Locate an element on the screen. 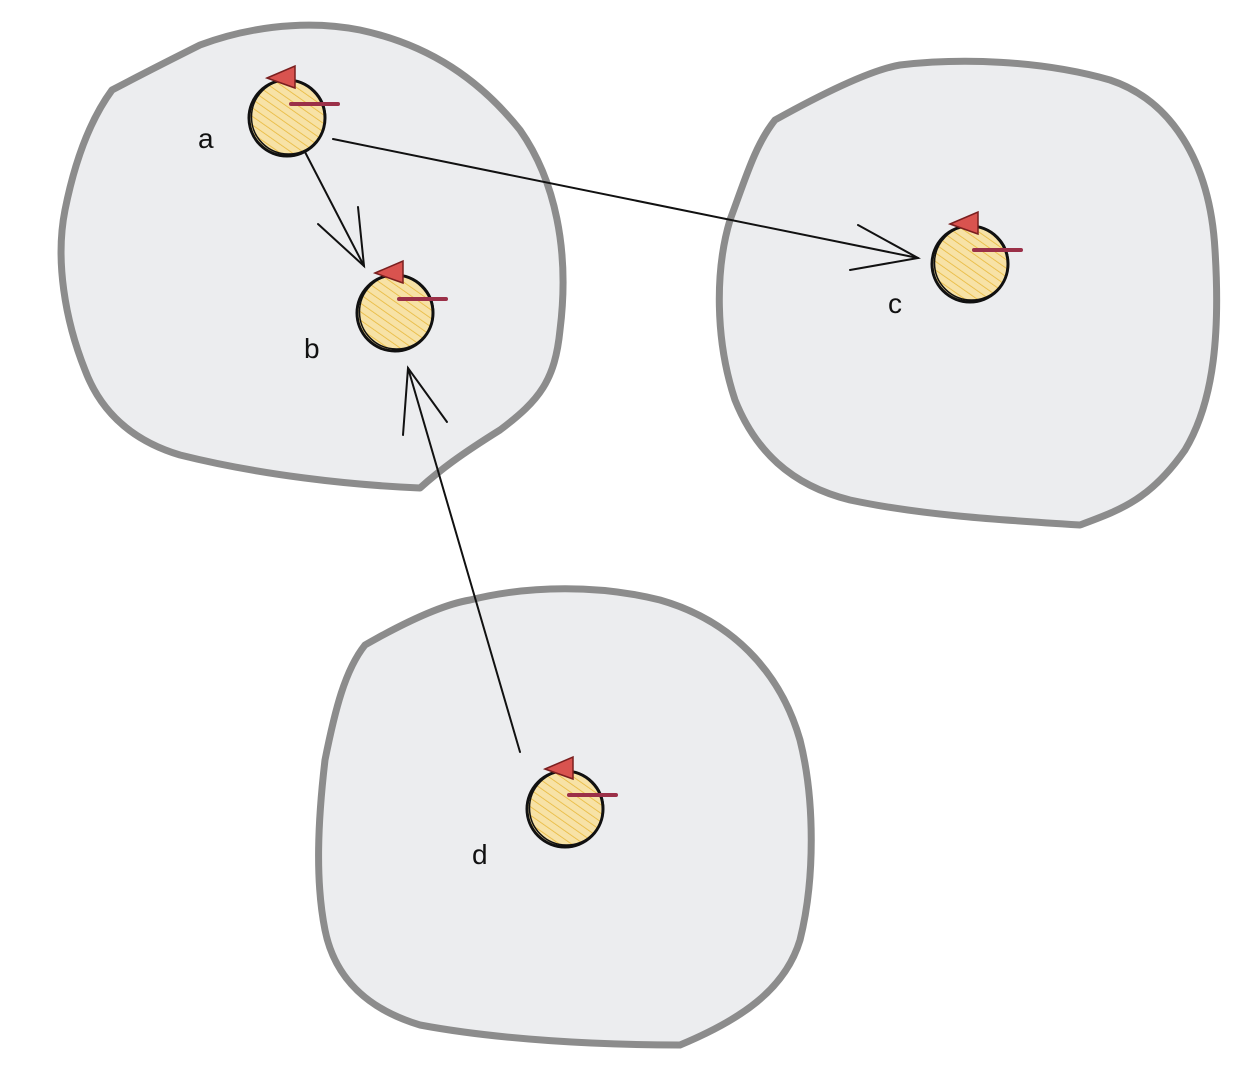  edge-a-to-b is located at coordinates (335, 210).